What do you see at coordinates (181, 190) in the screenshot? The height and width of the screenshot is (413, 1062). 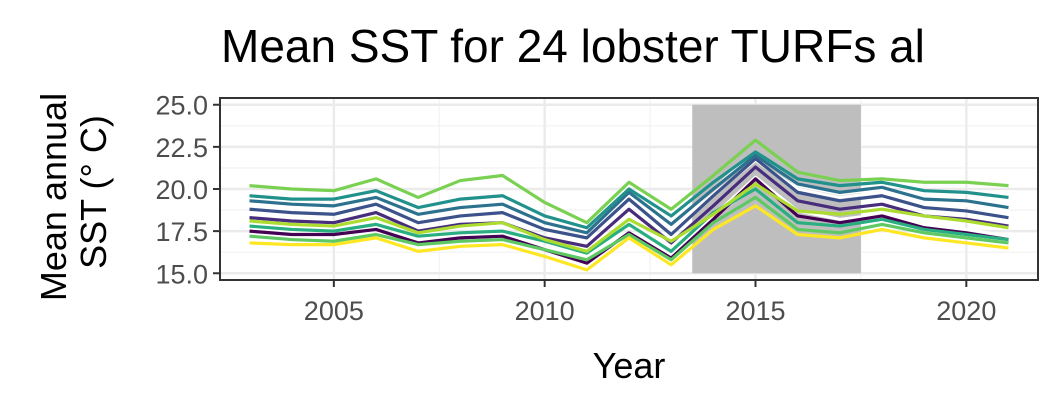 I see `y-tick-label: 20.0` at bounding box center [181, 190].